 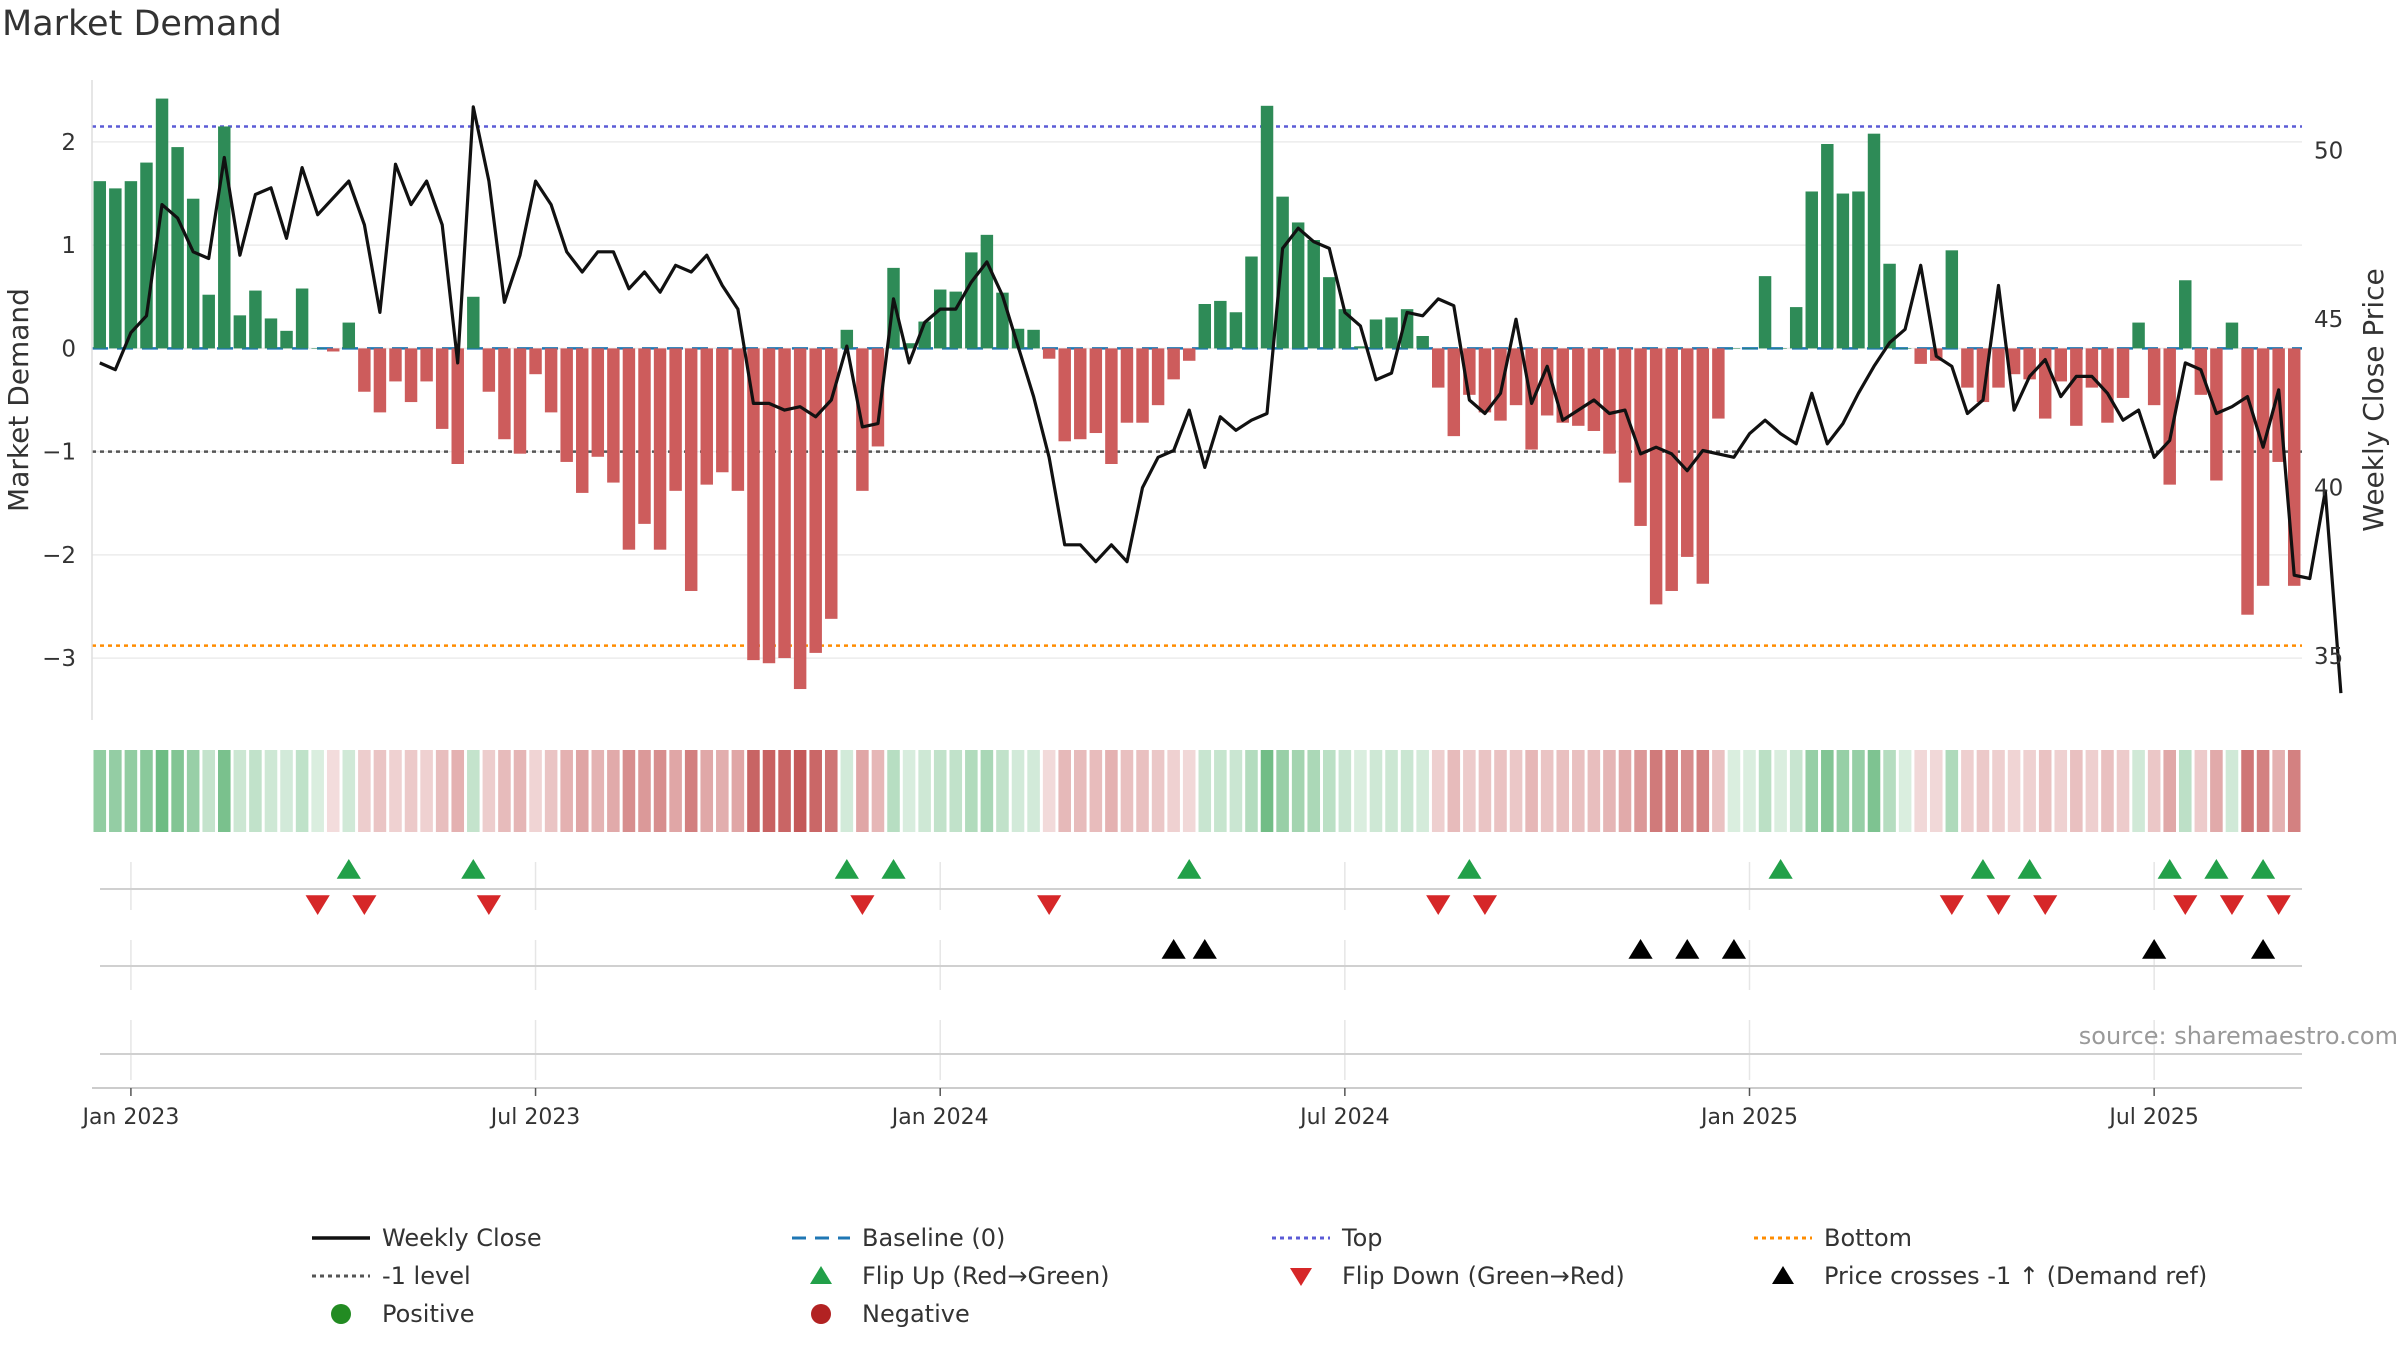 I want to click on heat-strip, so click(x=1197, y=791).